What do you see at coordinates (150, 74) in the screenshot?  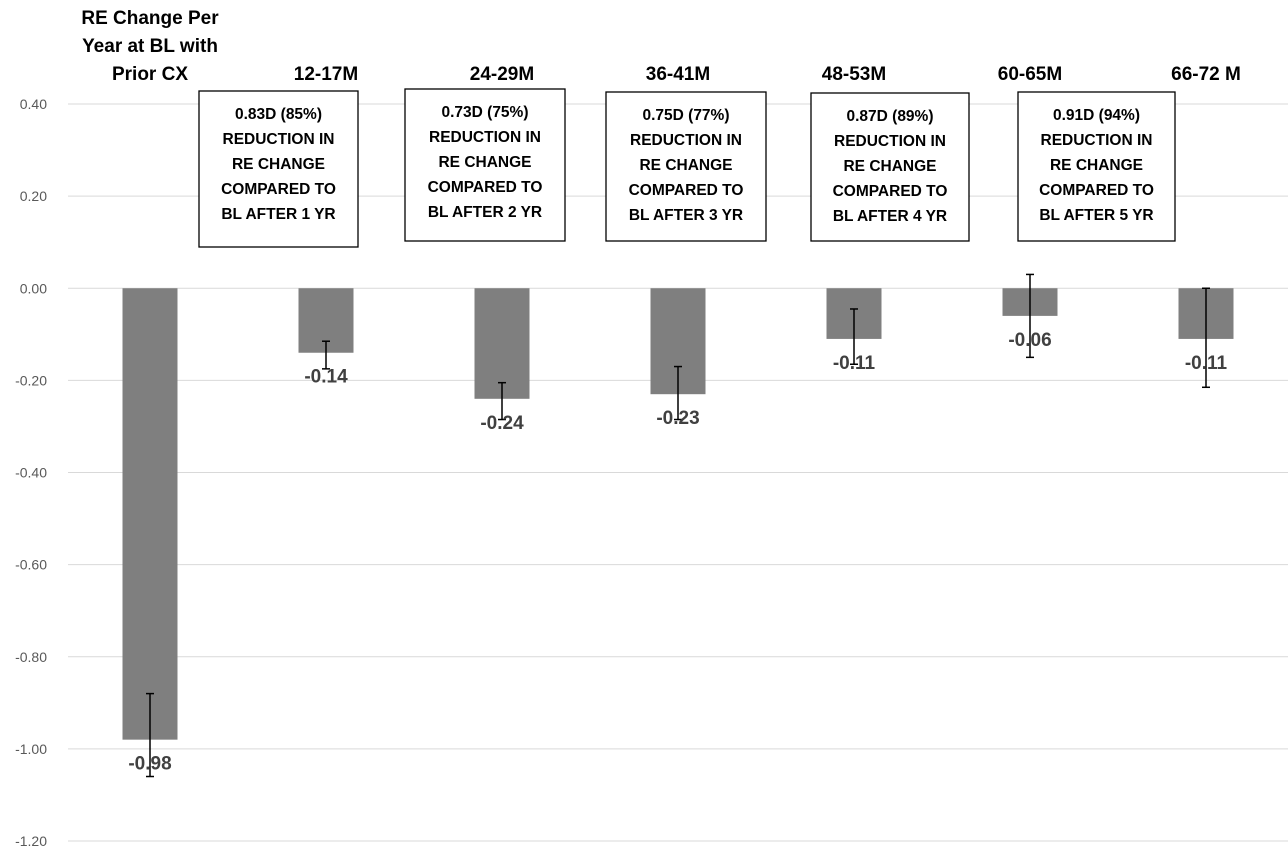 I see `category-label: Prior CX` at bounding box center [150, 74].